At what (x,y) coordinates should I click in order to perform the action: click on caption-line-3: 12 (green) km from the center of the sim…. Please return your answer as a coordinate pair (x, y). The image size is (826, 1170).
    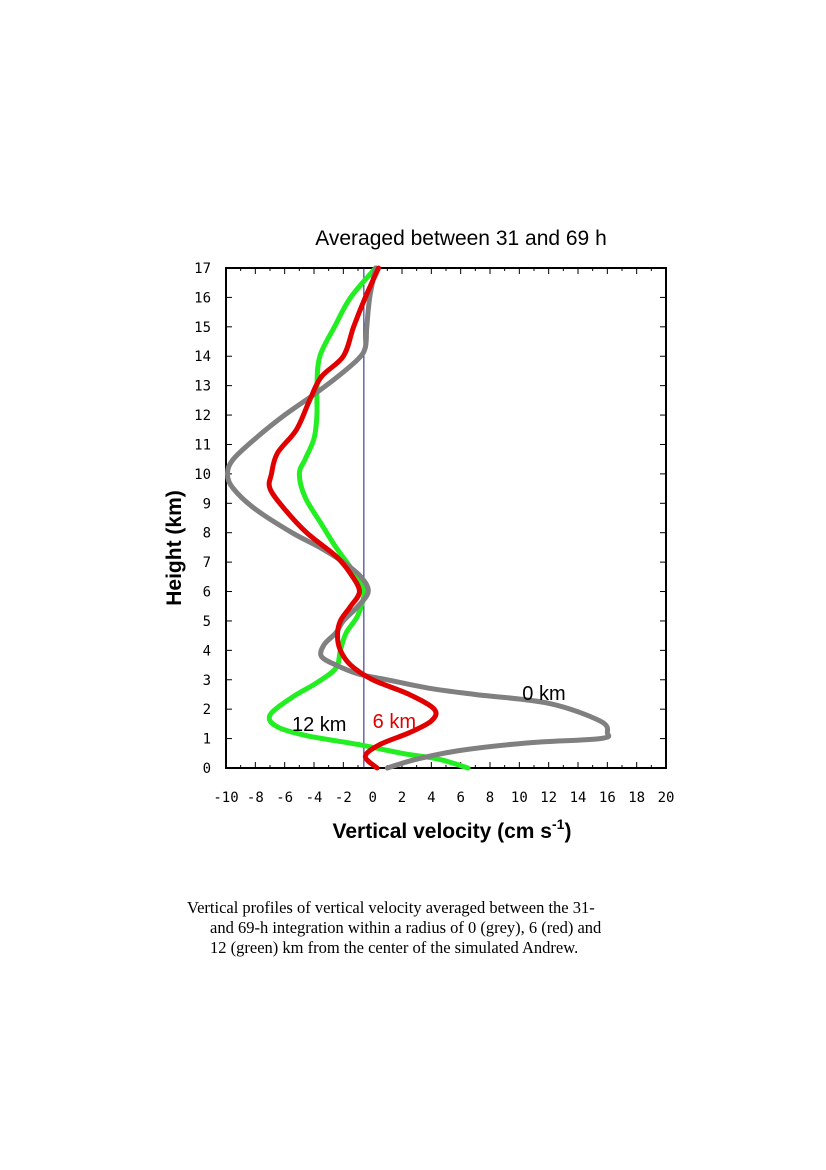
    Looking at the image, I should click on (394, 947).